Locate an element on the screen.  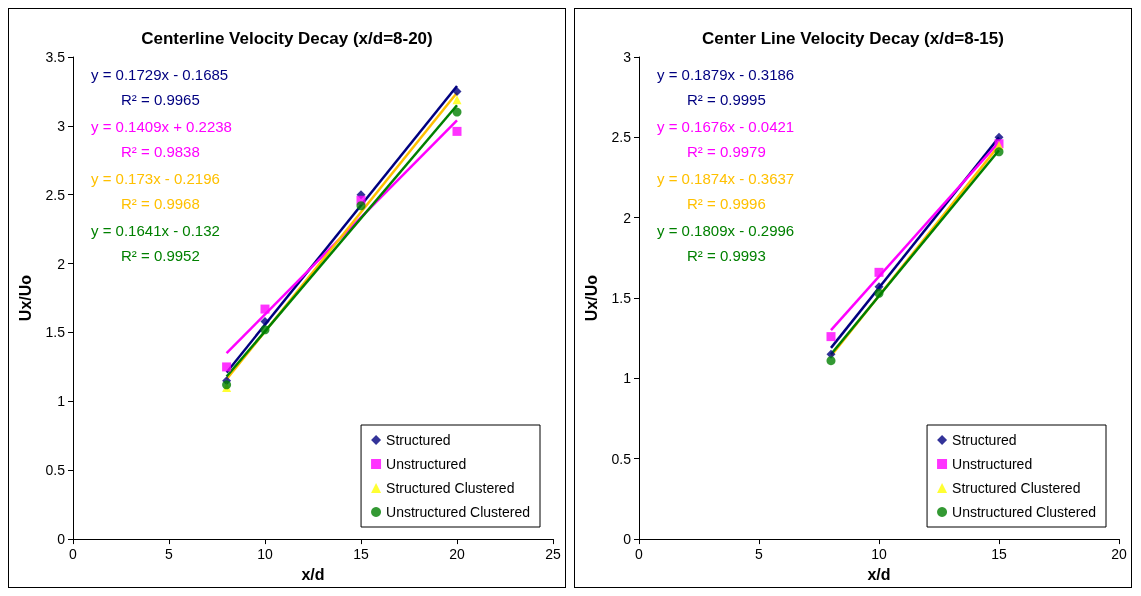
annotation: y = 0.1874x - 0.3637 is located at coordinates (726, 178).